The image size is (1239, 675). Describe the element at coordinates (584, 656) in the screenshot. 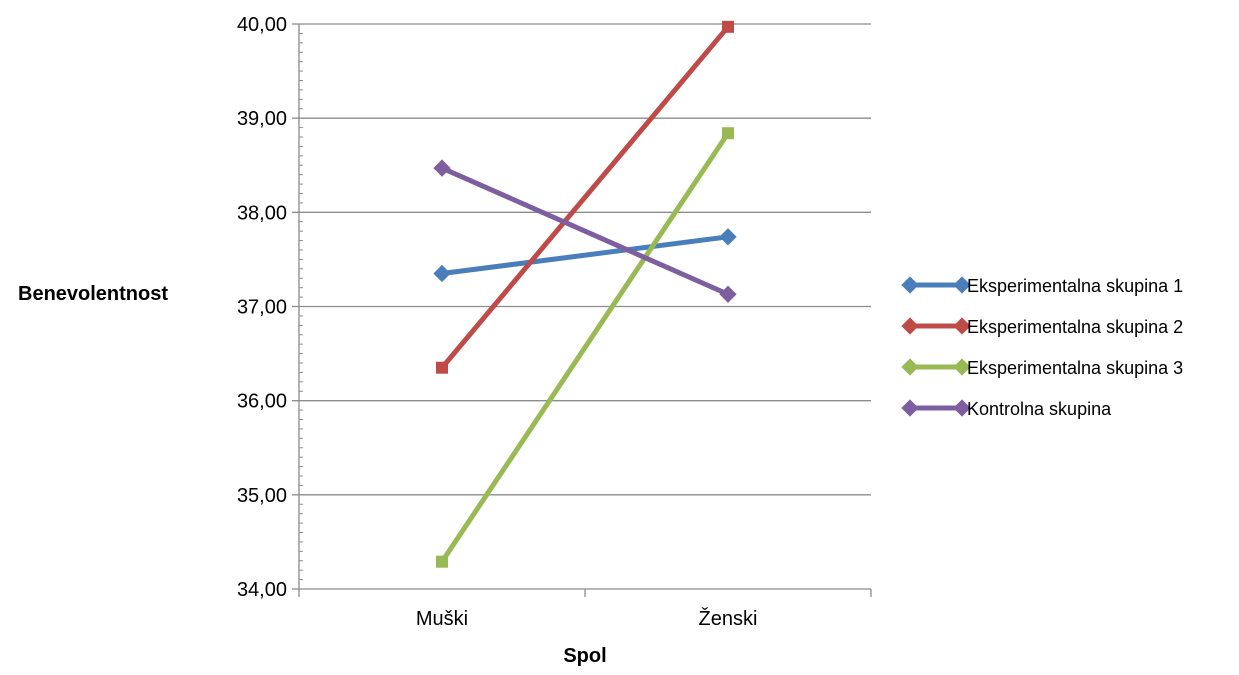

I see `x-axis-title: Spol` at that location.